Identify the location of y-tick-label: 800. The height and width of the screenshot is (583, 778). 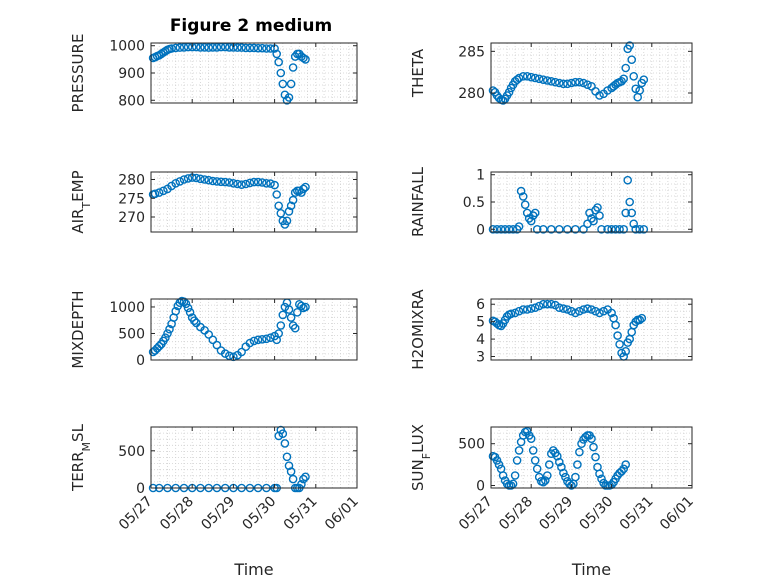
(131, 101).